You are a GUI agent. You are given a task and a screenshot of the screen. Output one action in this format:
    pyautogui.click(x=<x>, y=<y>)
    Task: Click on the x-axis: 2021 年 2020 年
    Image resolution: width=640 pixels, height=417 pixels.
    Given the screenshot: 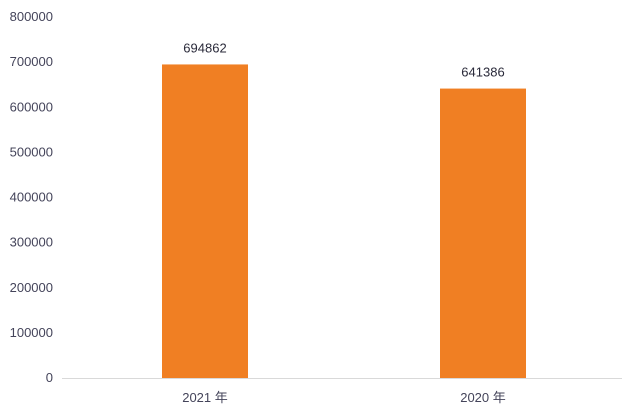 What is the action you would take?
    pyautogui.click(x=344, y=397)
    